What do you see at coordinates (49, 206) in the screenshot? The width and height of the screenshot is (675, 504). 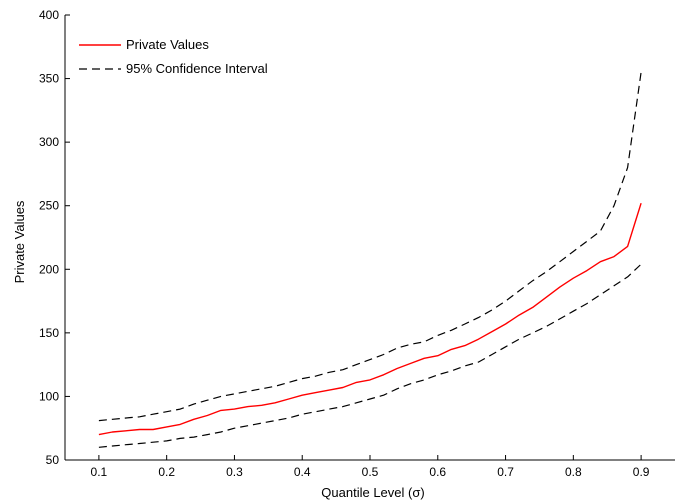 I see `y-tick-label: 250` at bounding box center [49, 206].